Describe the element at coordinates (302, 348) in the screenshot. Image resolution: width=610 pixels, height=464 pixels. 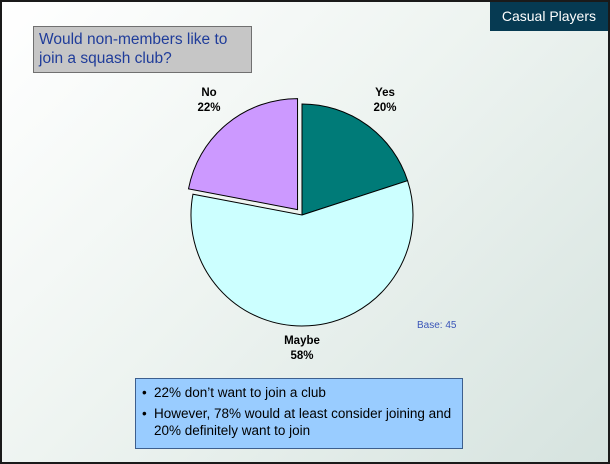
I see `slice-label-maybe: Maybe 58%` at that location.